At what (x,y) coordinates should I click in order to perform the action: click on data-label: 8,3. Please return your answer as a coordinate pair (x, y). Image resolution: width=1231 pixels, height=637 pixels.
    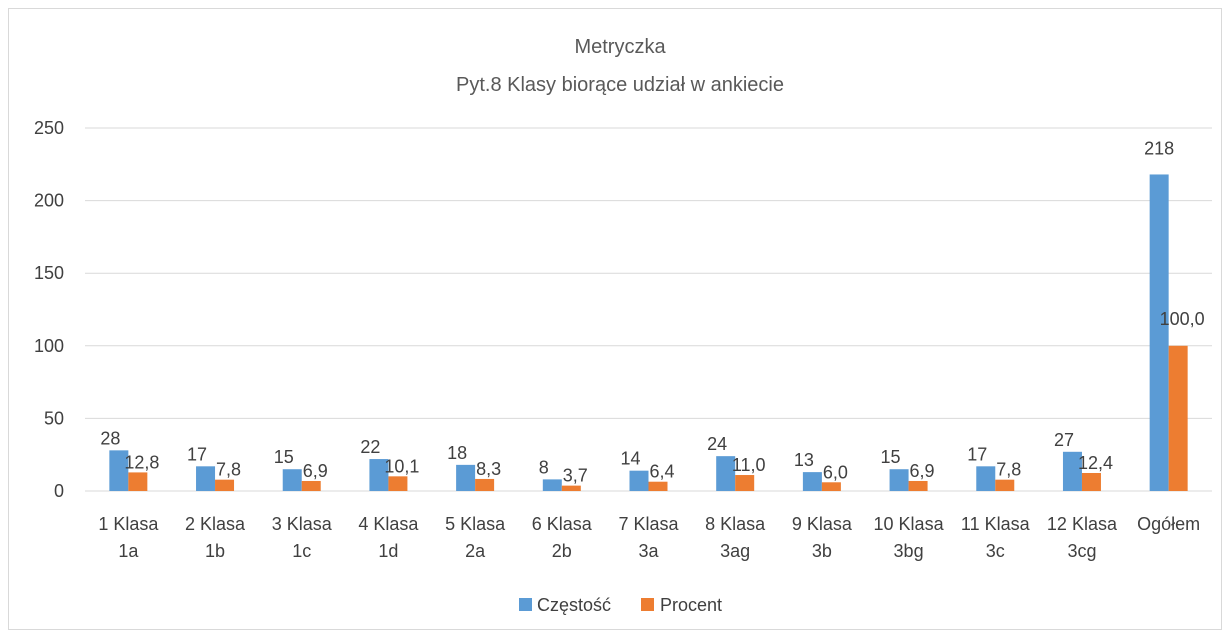
    Looking at the image, I should click on (488, 469).